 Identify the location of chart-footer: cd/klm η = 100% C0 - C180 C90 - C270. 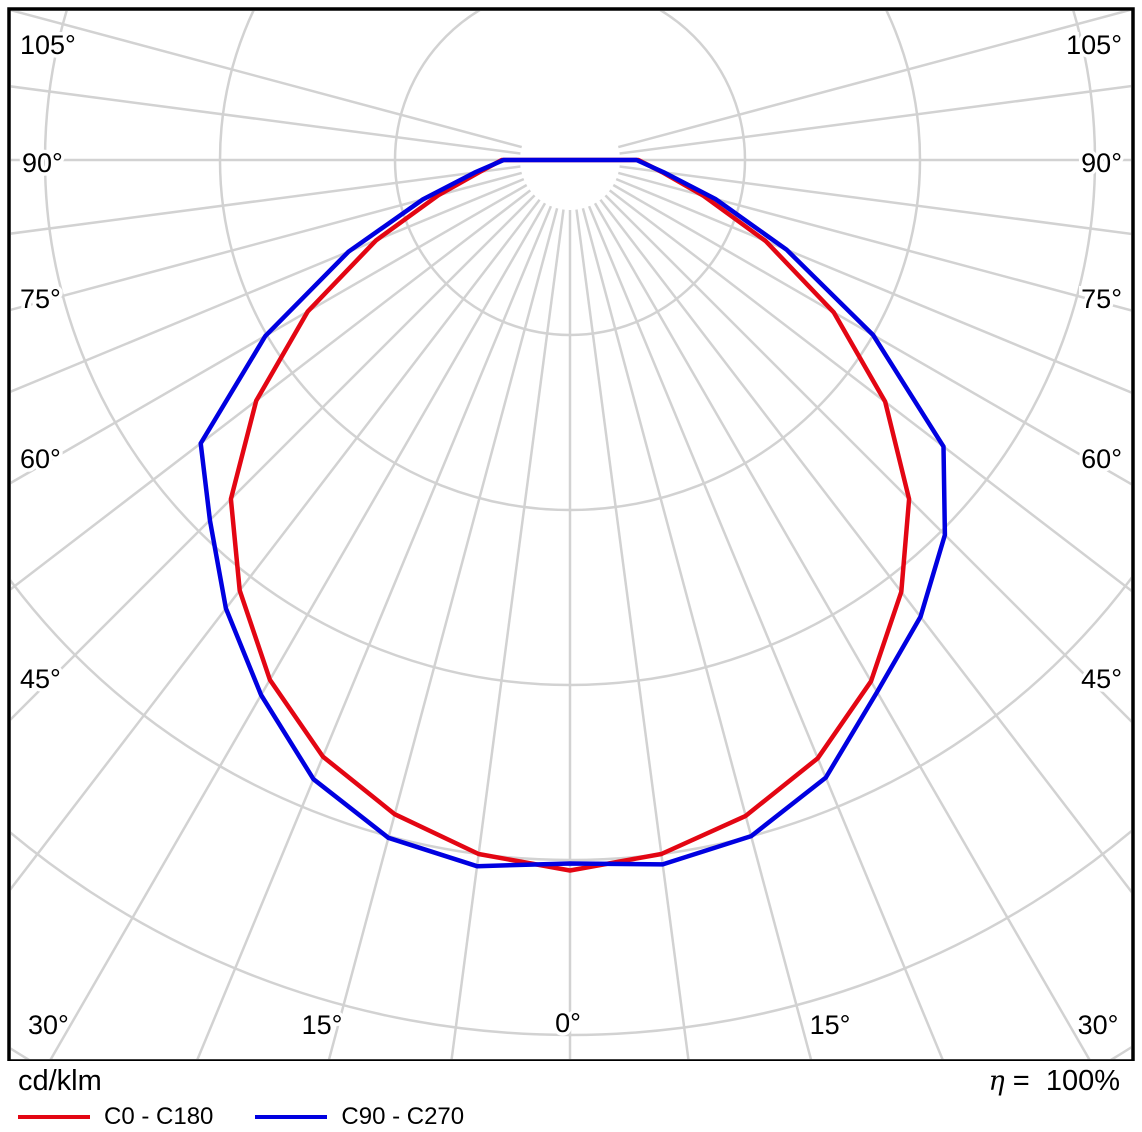
(571, 1096).